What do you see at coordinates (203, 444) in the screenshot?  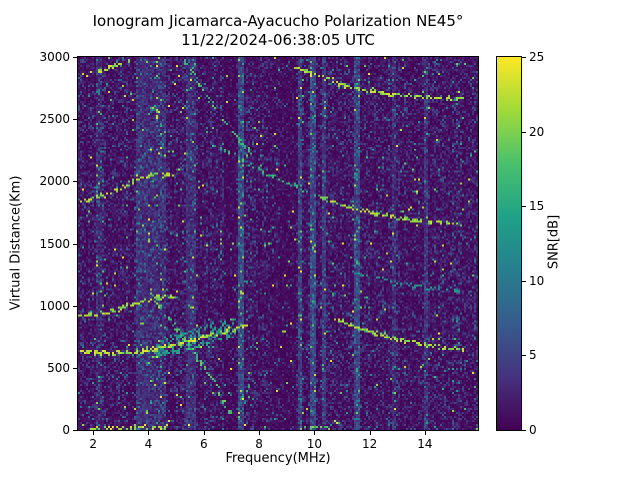 I see `x-tick-label: 6` at bounding box center [203, 444].